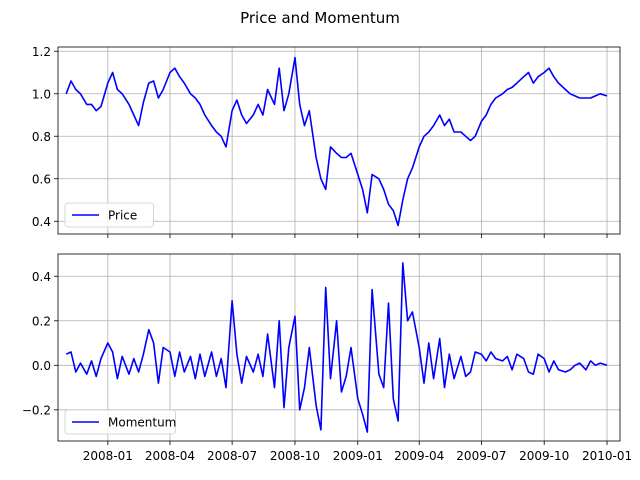  Describe the element at coordinates (41, 52) in the screenshot. I see `y-tick-label: 1.2` at that location.